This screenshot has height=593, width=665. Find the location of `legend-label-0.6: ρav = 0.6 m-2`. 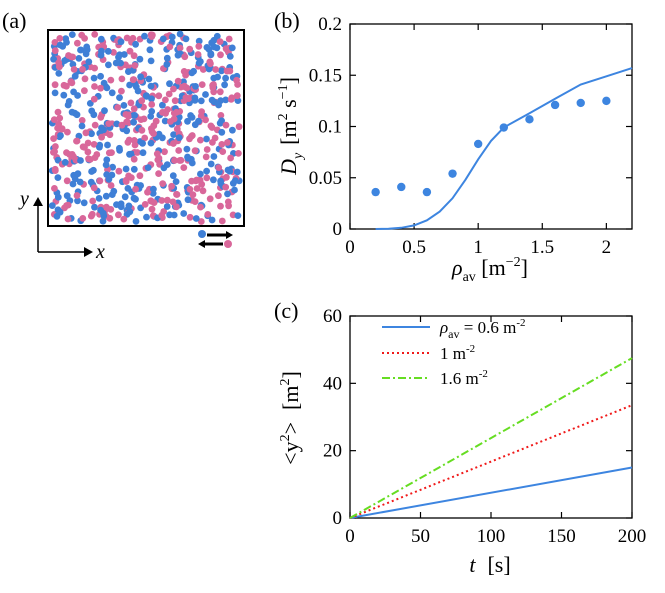

legend-label-0.6: ρav = 0.6 m-2 is located at coordinates (482, 329).